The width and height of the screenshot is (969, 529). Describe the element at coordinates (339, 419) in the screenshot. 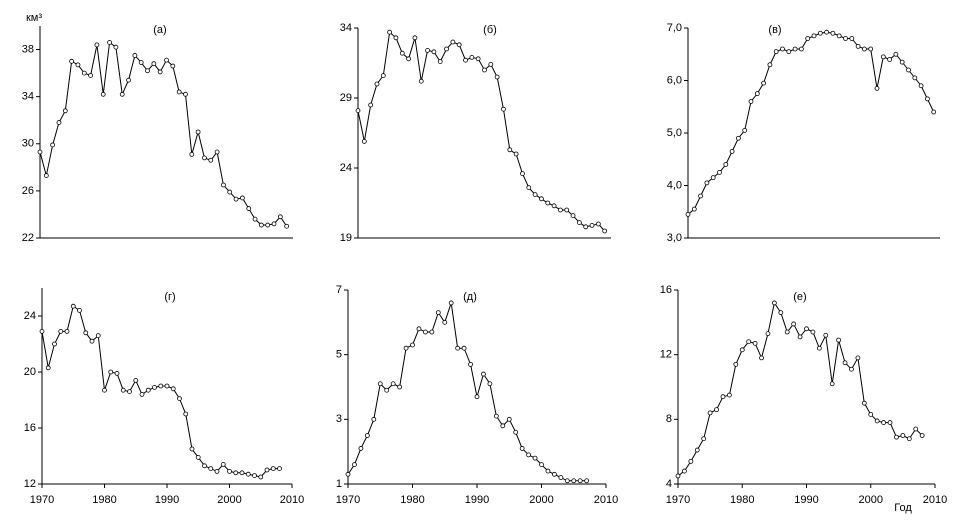

I see `y-tick-label: 3` at that location.